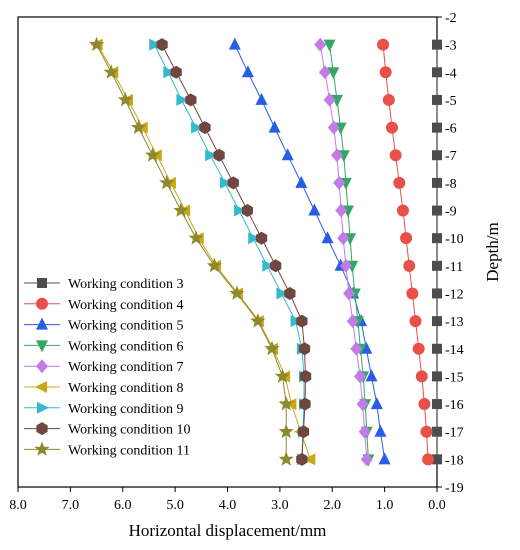 This screenshot has width=520, height=550. What do you see at coordinates (454, 267) in the screenshot?
I see `y-tick-label: -11` at bounding box center [454, 267].